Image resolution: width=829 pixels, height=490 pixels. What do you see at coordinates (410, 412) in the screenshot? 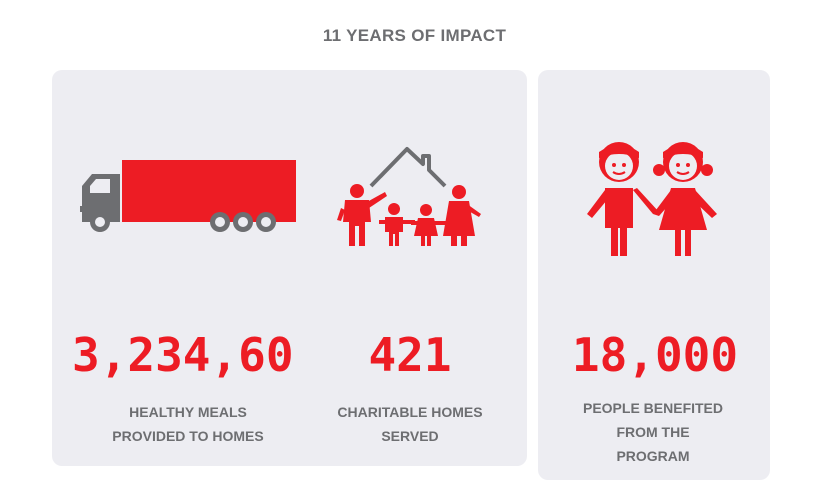
I see `homes-label-line1: CHARITABLE HOMES` at bounding box center [410, 412].